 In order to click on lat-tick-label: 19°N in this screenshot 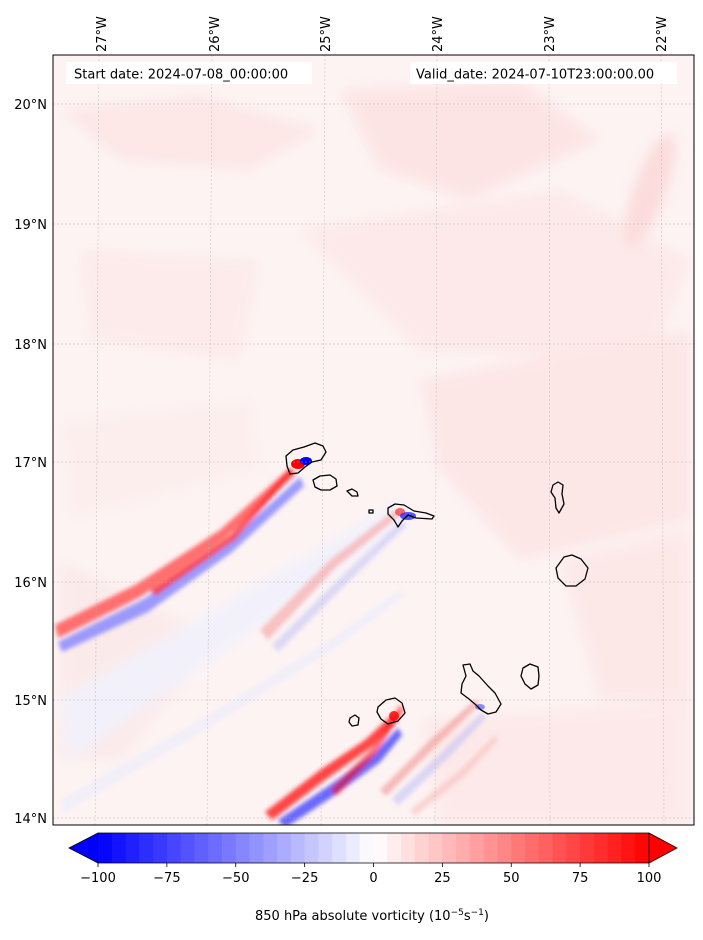, I will do `click(30, 225)`.